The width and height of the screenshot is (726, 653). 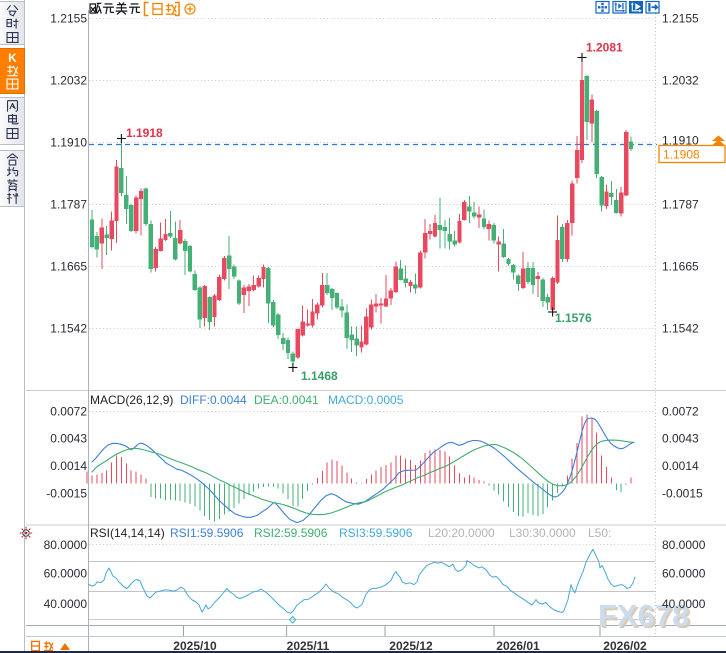 What do you see at coordinates (319, 376) in the screenshot?
I see `svg-text: 1.1468` at bounding box center [319, 376].